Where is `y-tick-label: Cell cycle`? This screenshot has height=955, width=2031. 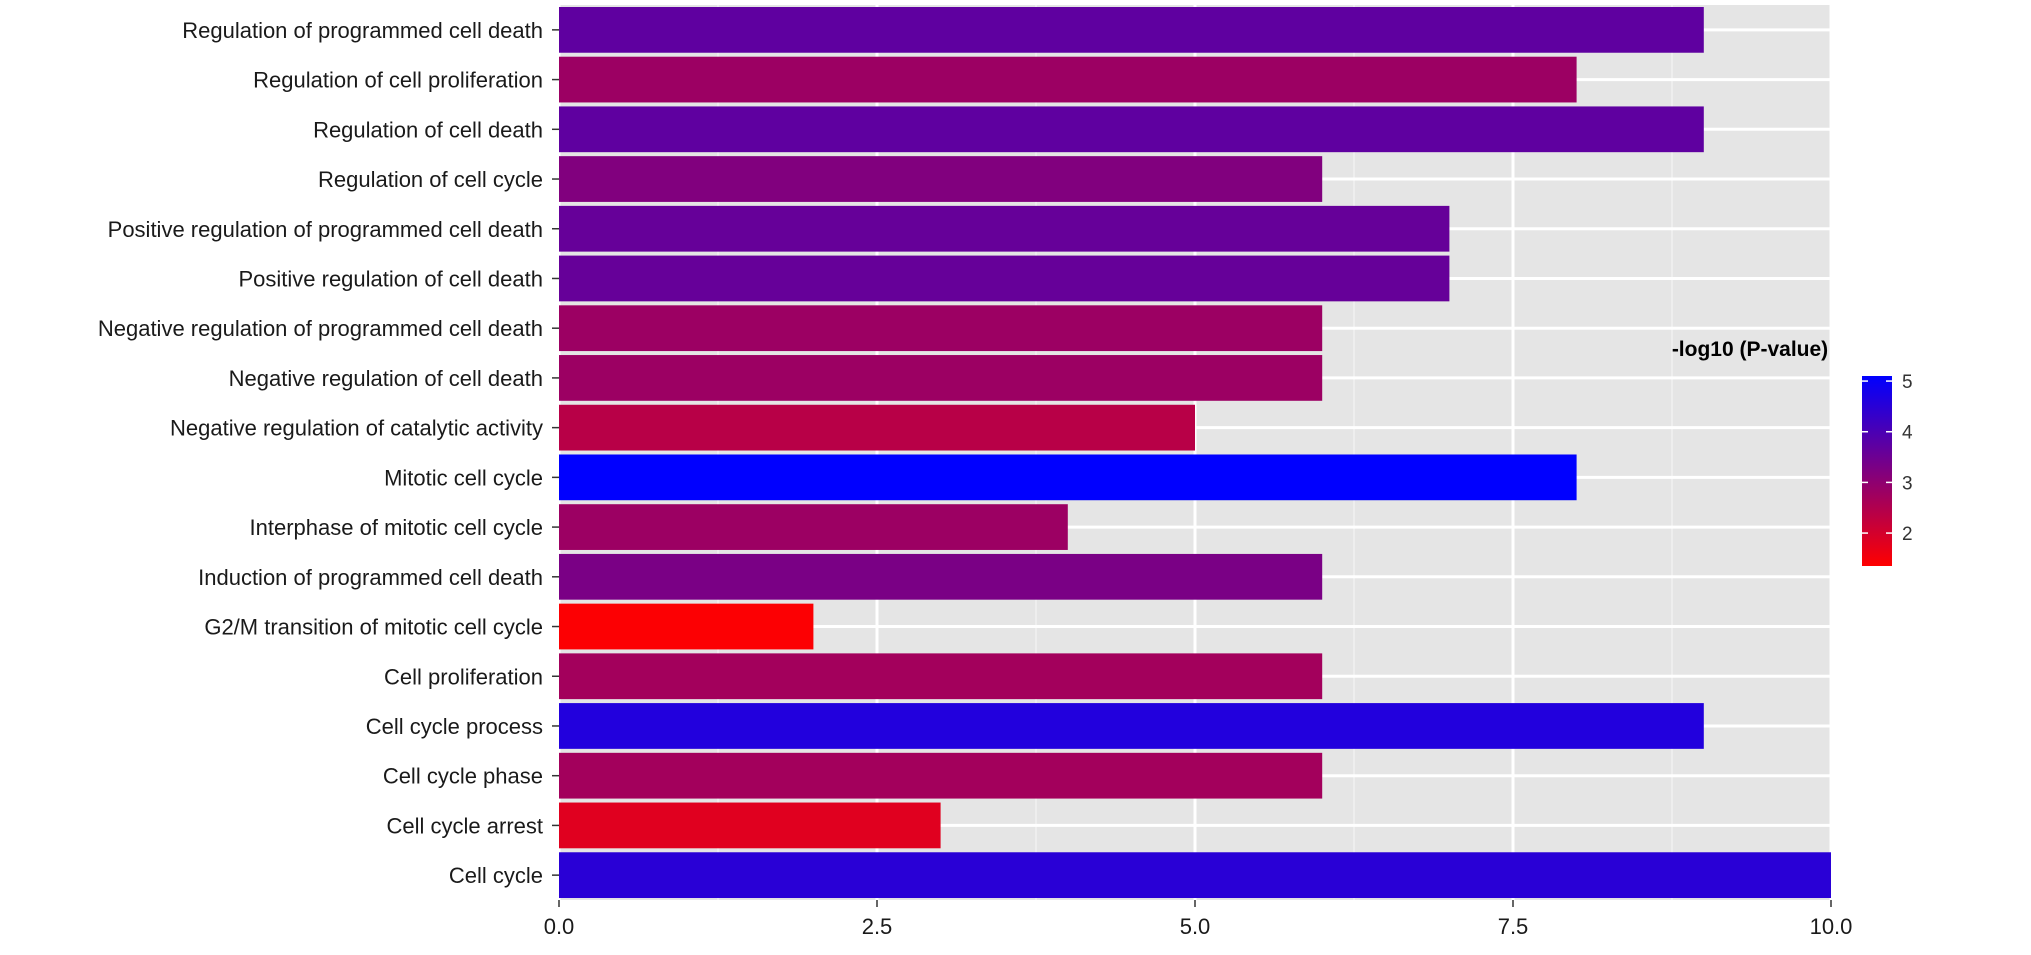
y-tick-label: Cell cycle is located at coordinates (496, 875).